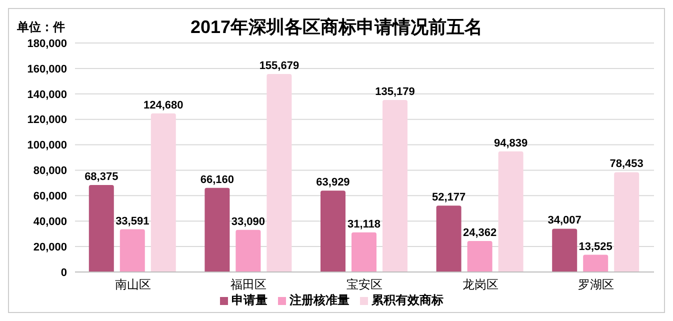  What do you see at coordinates (407, 300) in the screenshot?
I see `legend-label: 累积有效商标` at bounding box center [407, 300].